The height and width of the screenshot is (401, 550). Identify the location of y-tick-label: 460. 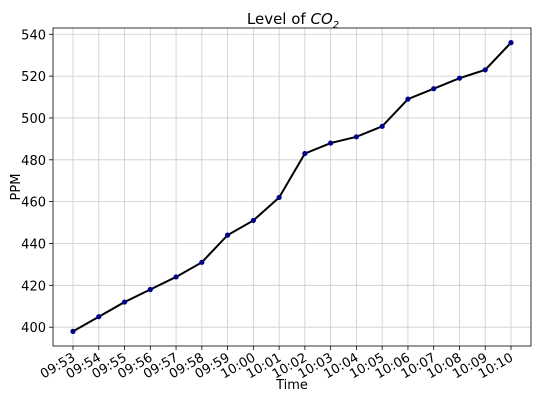
(33, 203).